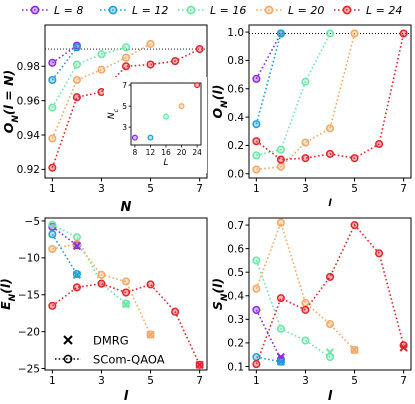 Image resolution: width=415 pixels, height=404 pixels. I want to click on top-legend: L = 8 L = 12 L = 16 L = 20 L = 24, so click(212, 10).